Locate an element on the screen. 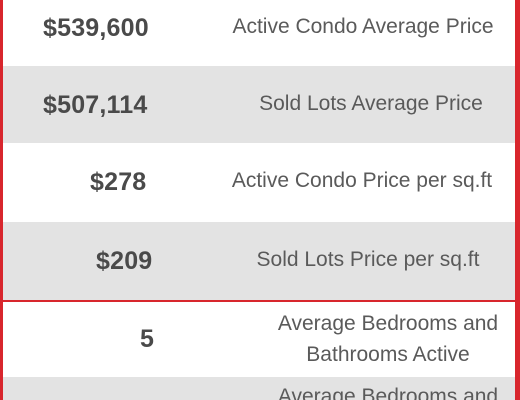 This screenshot has width=520, height=400. stat-value: $209 is located at coordinates (124, 261).